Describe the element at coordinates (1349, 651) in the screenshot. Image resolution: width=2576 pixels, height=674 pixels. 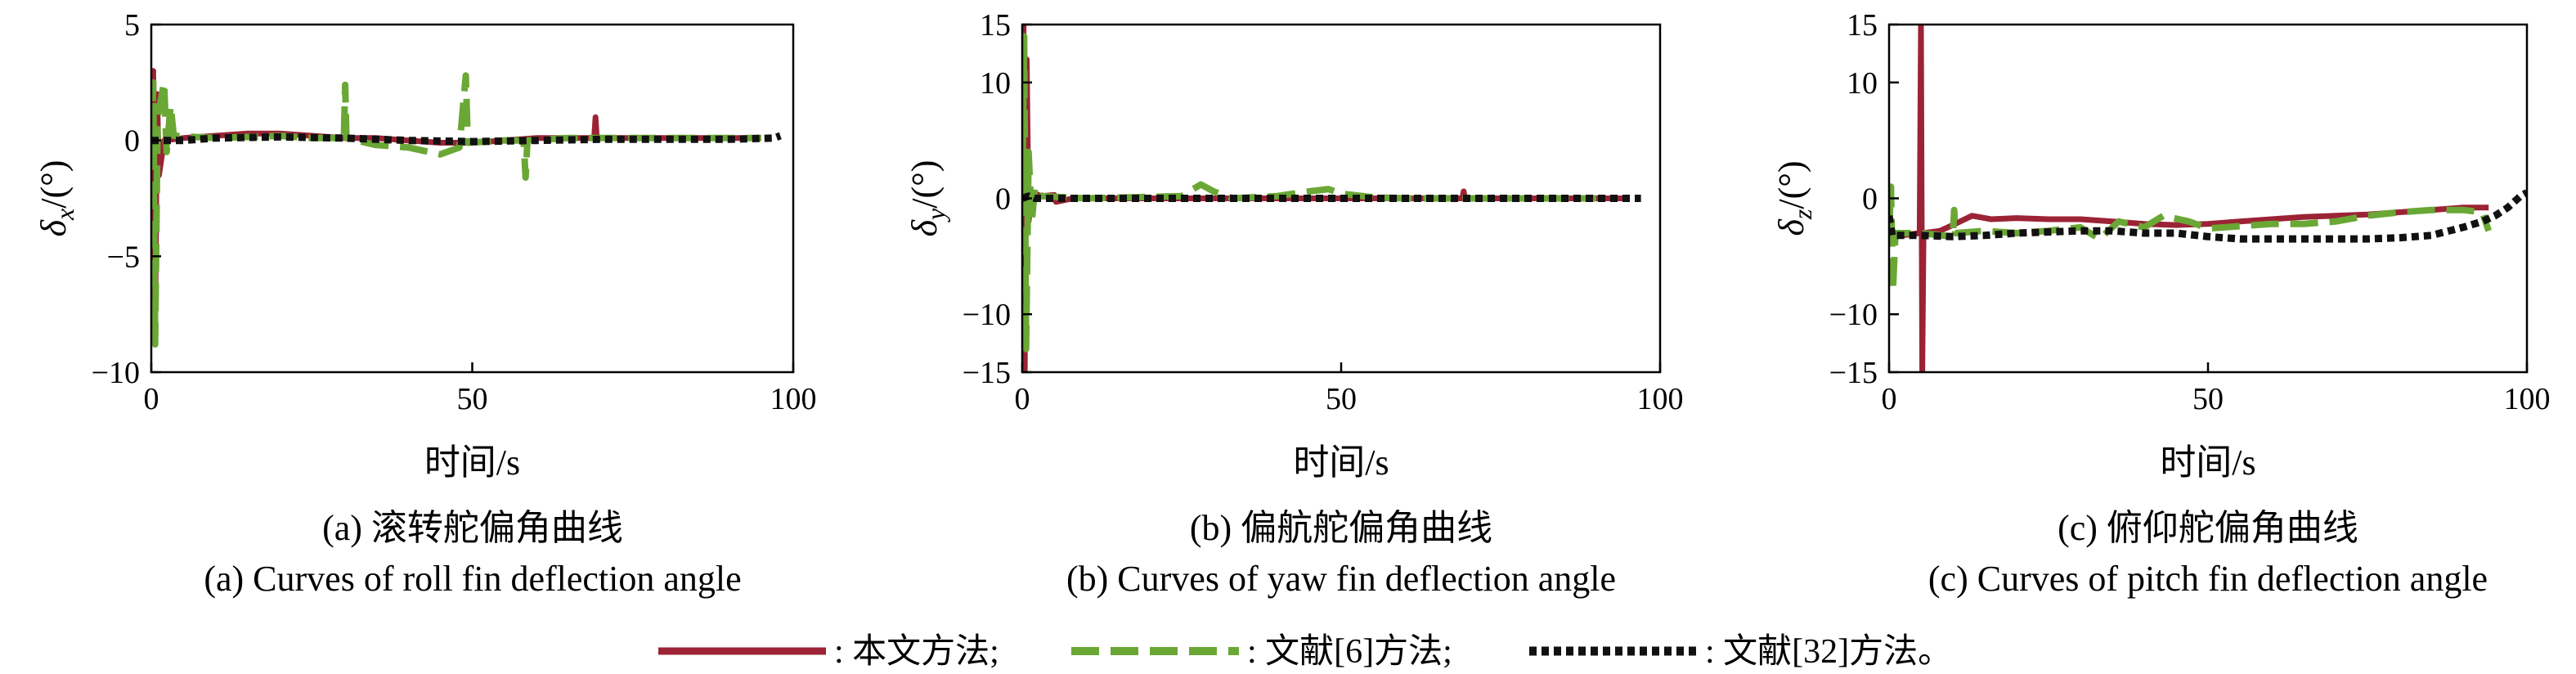
I see `legend-label-1: : 文献[6]方法;` at that location.